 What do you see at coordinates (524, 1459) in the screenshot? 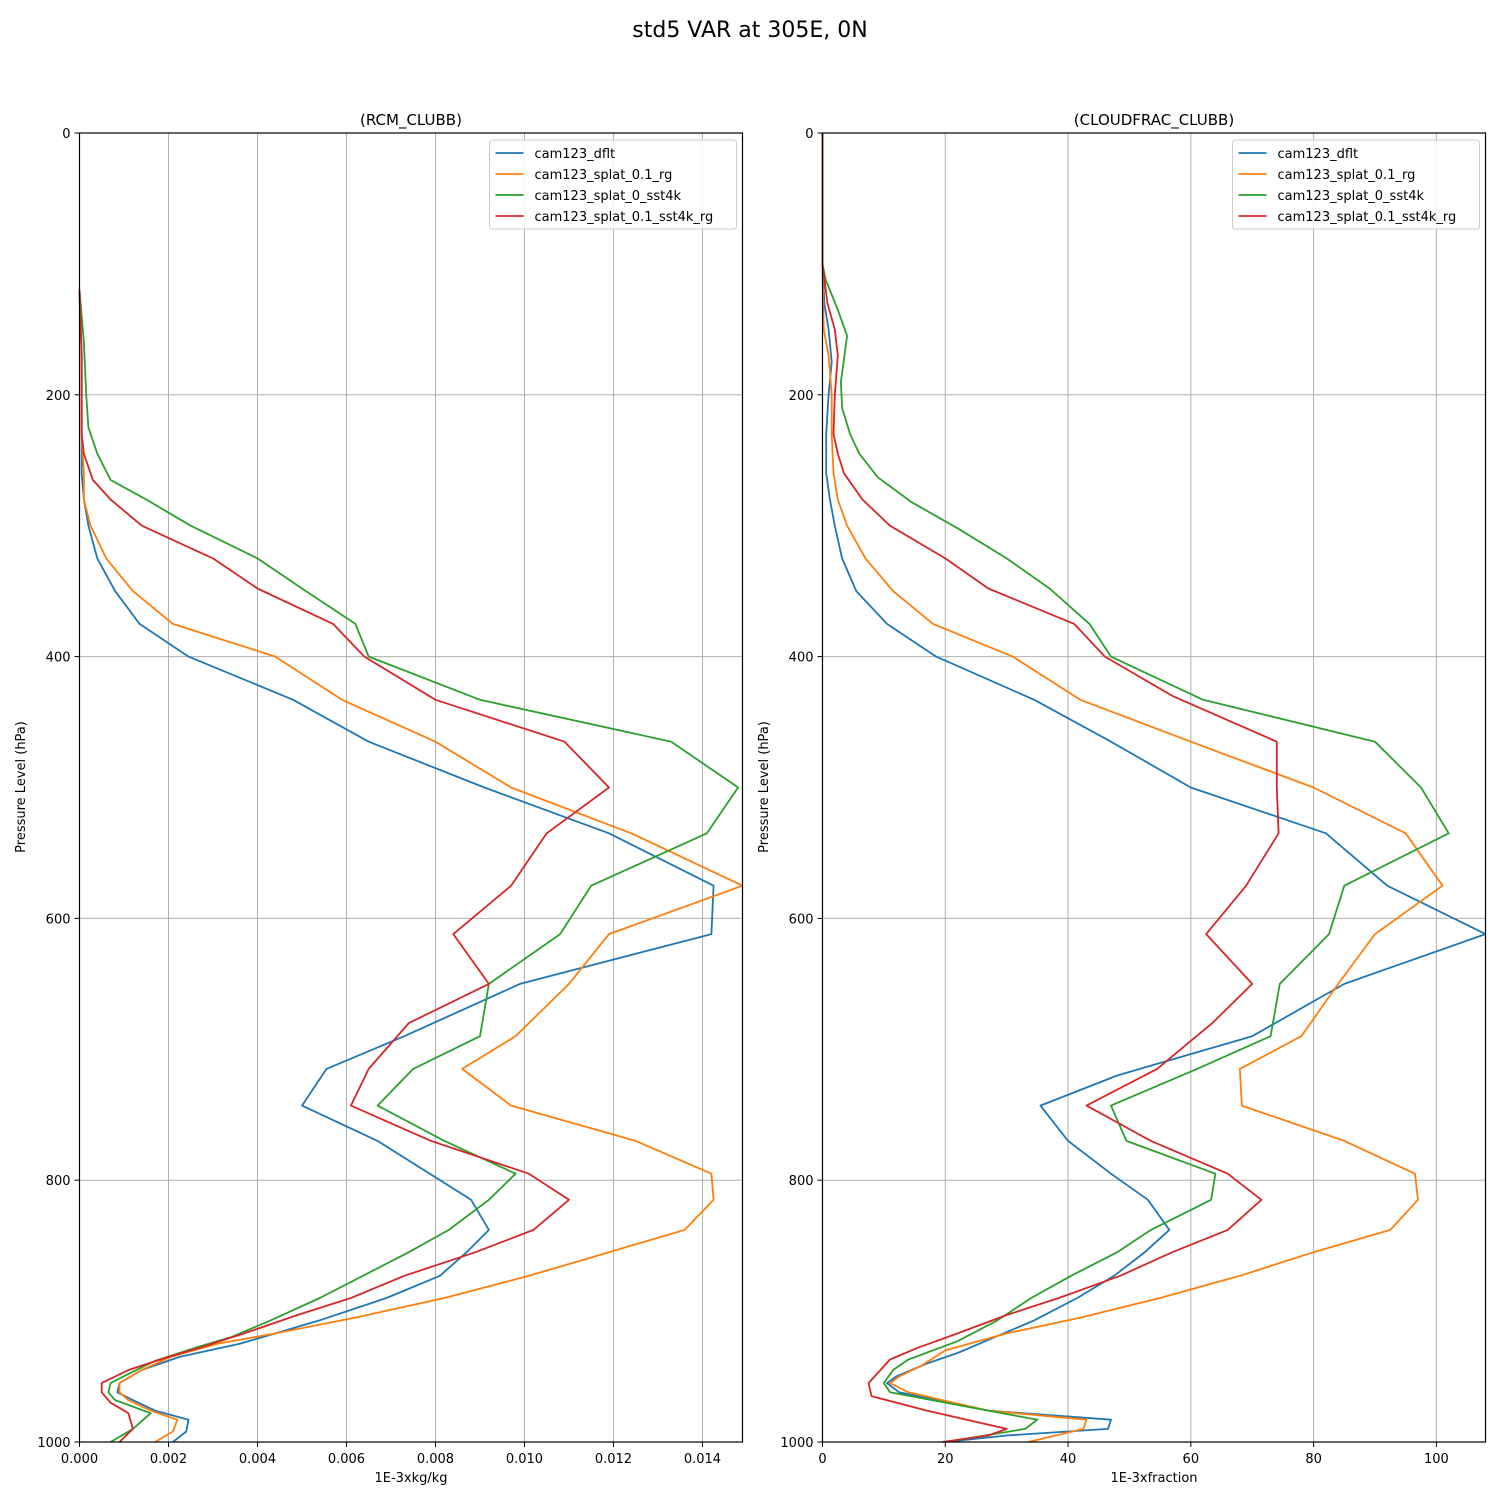
I see `x-tick-label: 0.010` at bounding box center [524, 1459].